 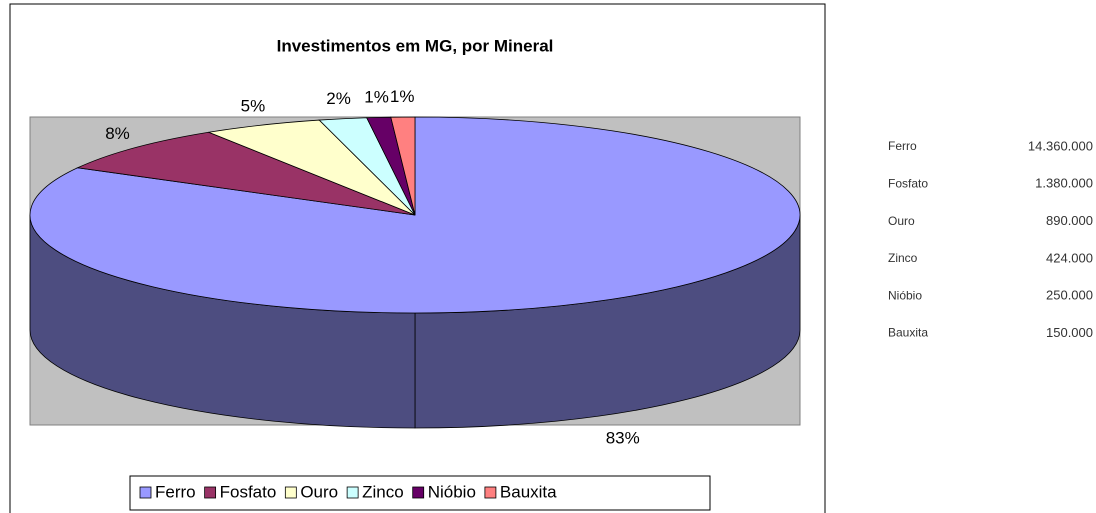 I want to click on table-value: 1.380.000, so click(x=1064, y=183).